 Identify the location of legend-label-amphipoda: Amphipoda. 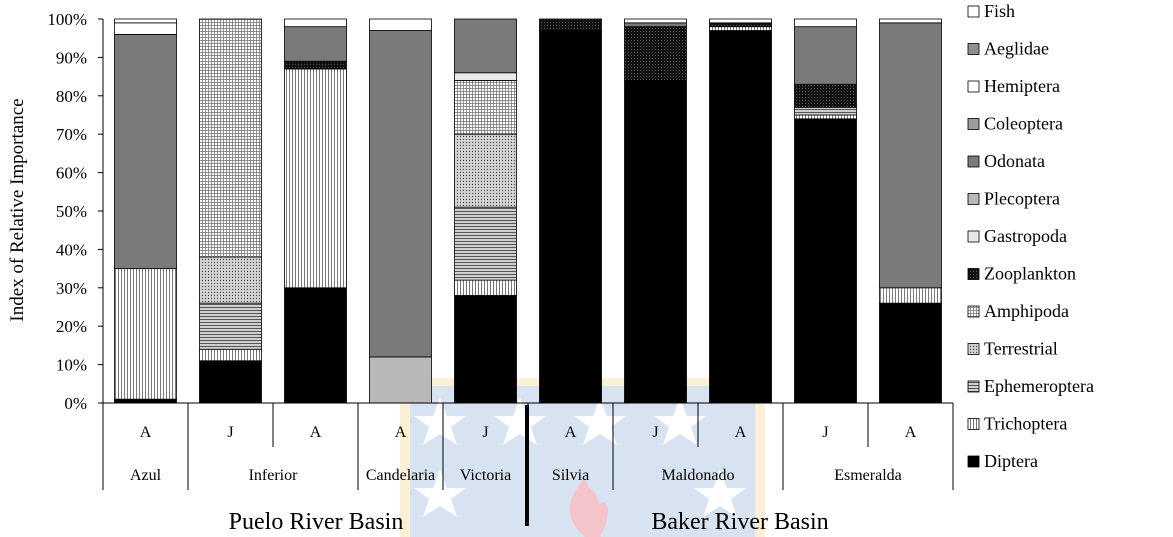
(1026, 311).